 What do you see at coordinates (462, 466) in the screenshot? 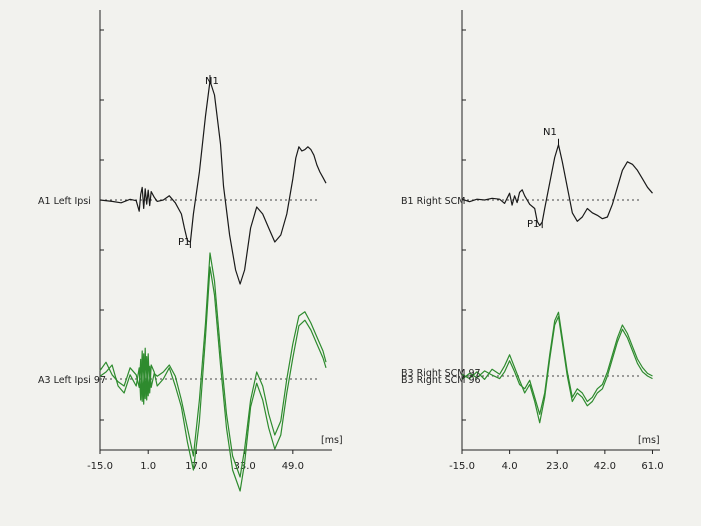
I see `right-x-tick-label-0: -15.0` at bounding box center [462, 466].